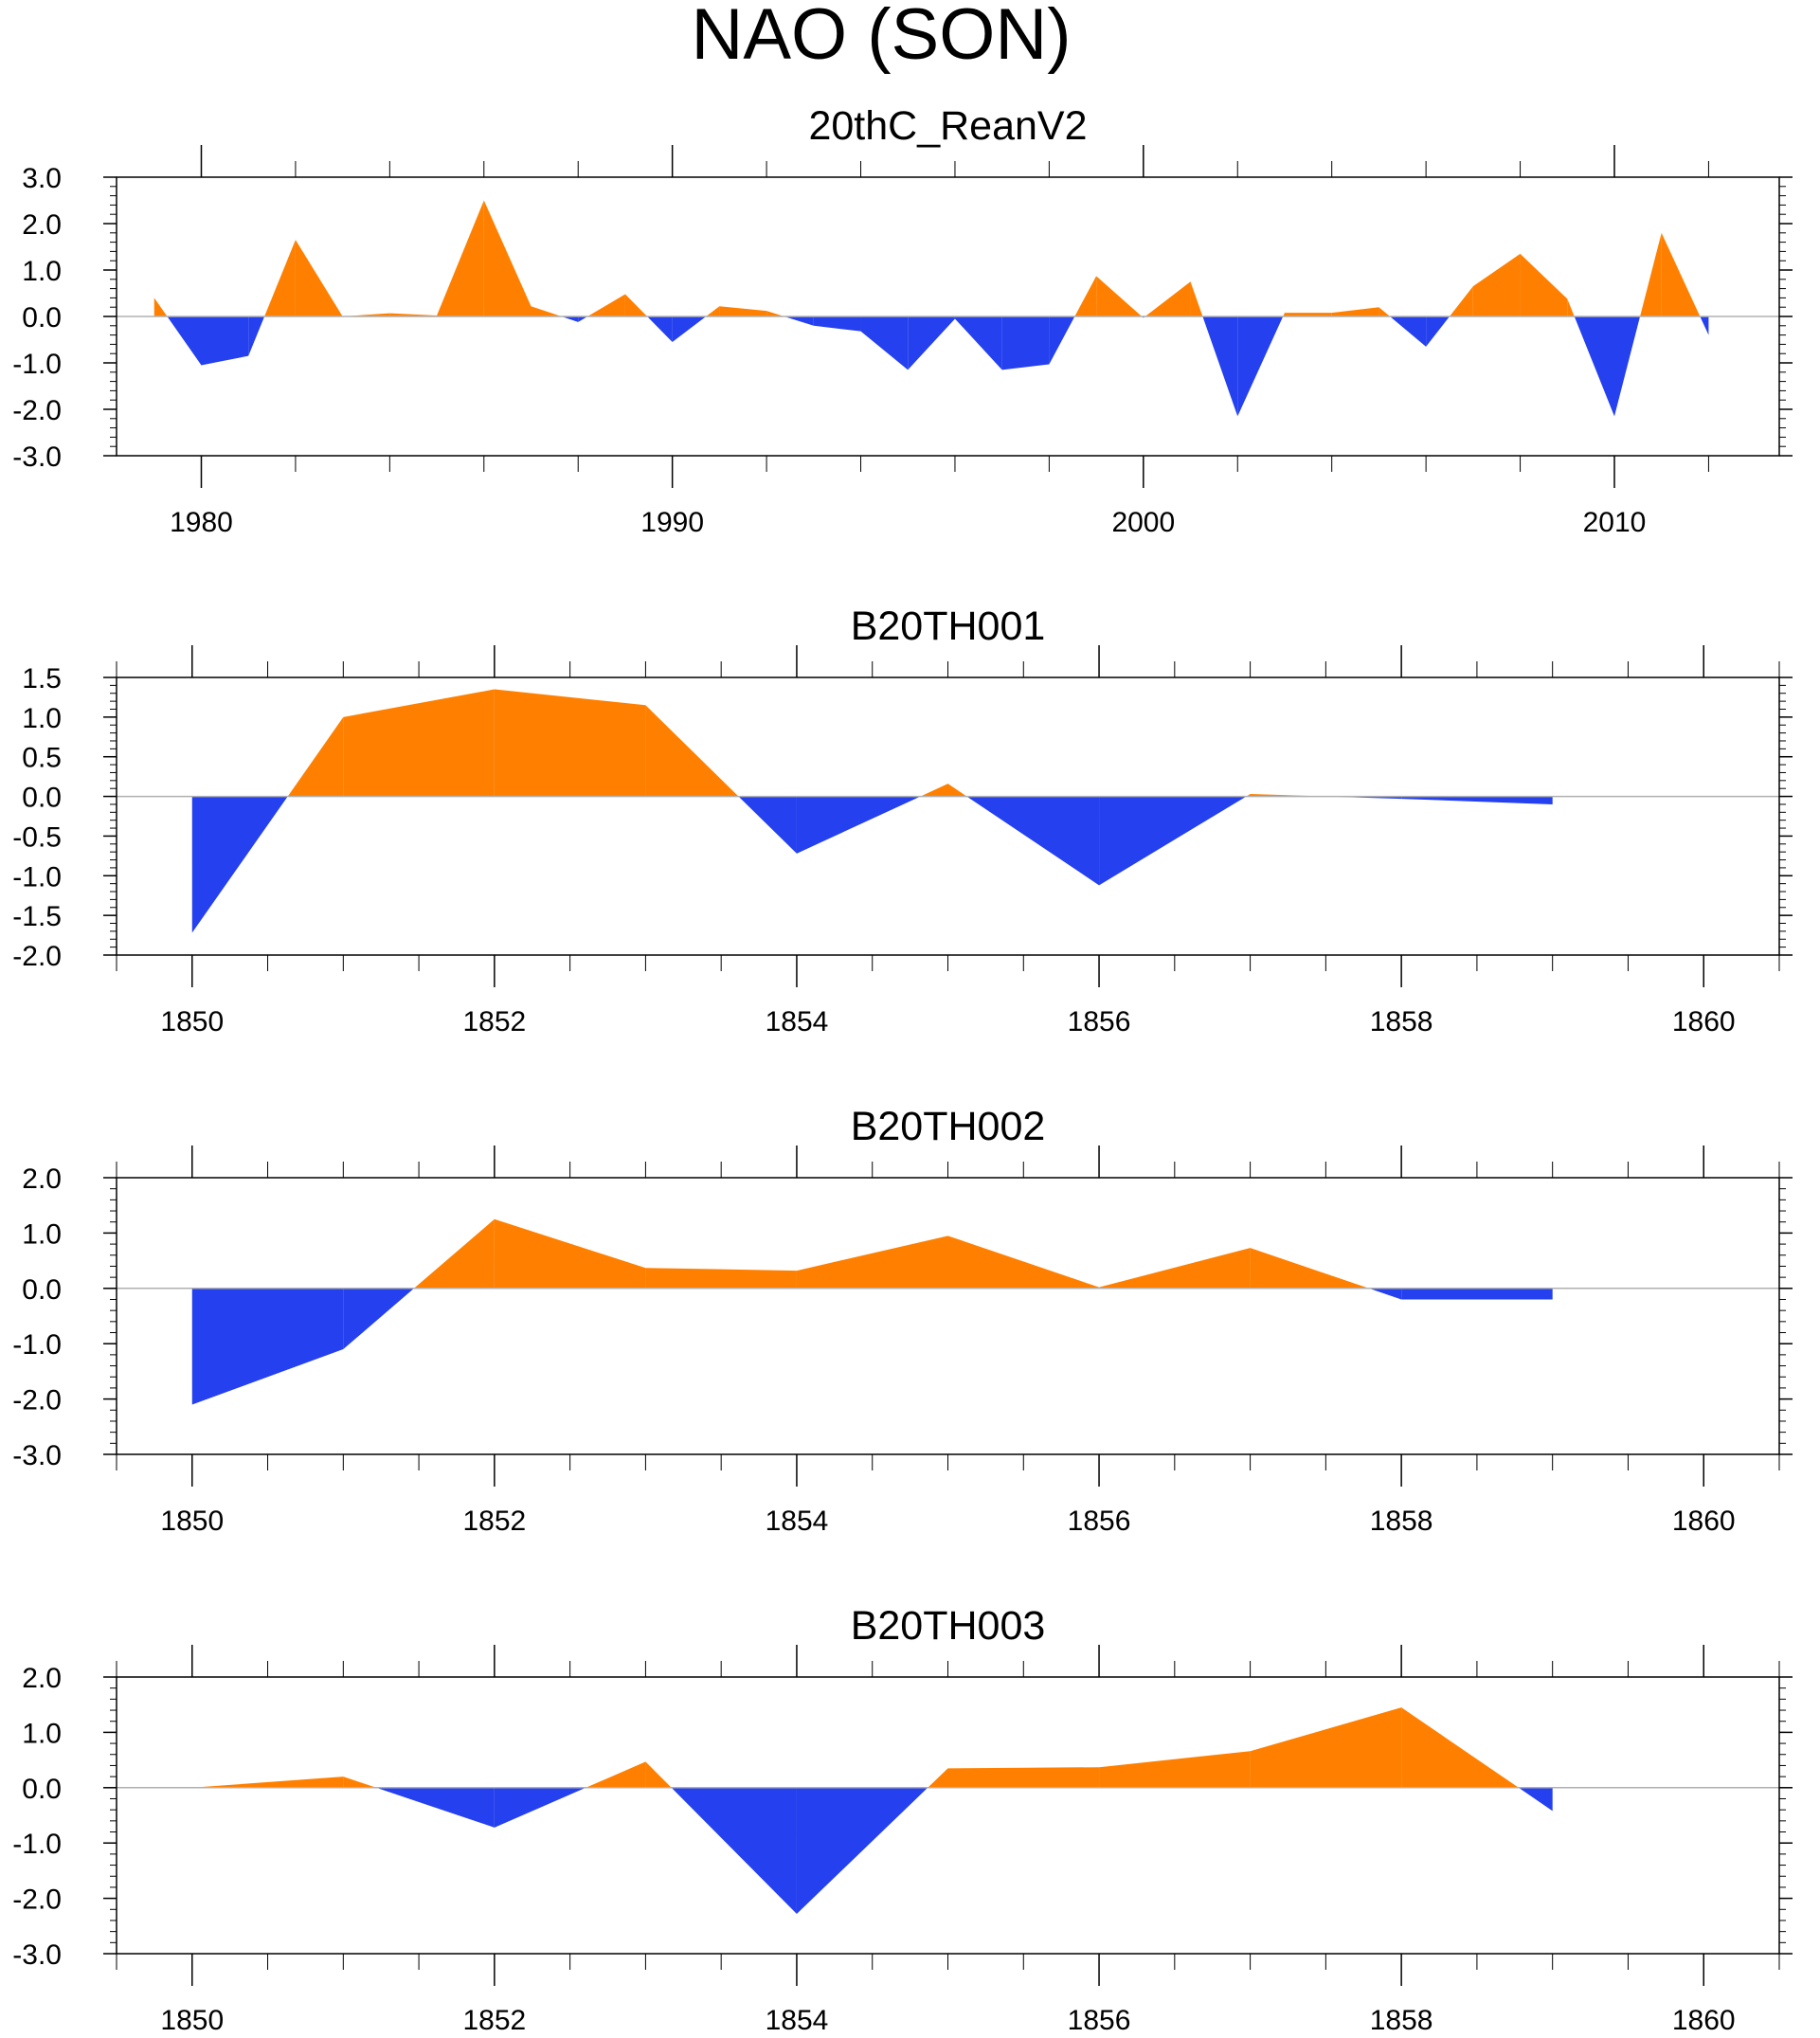 The image size is (1820, 2038). What do you see at coordinates (949, 626) in the screenshot?
I see `panel-title: B20TH001` at bounding box center [949, 626].